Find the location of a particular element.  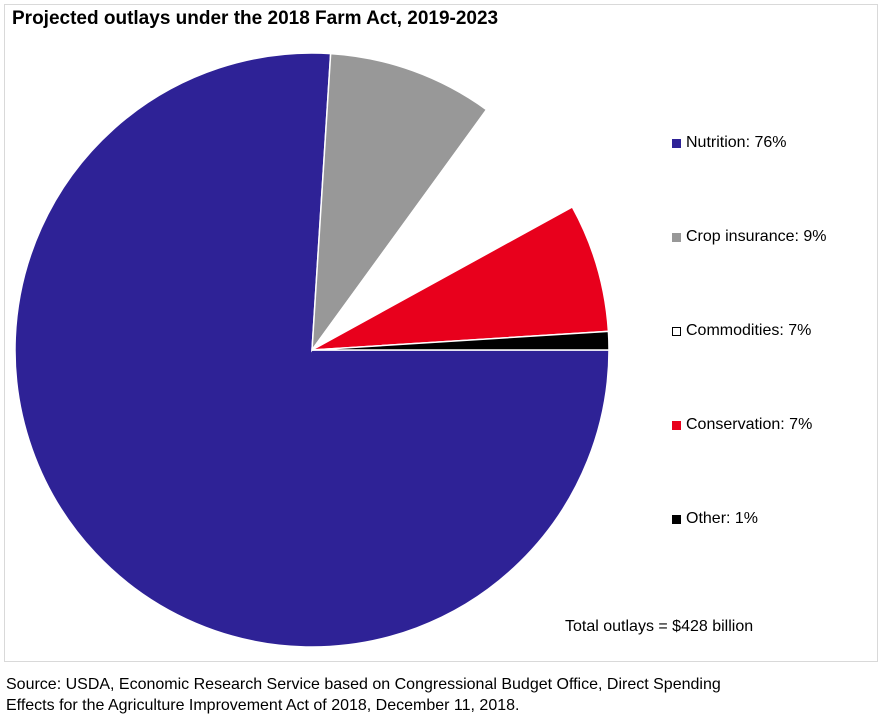

legend-item-conservation: Conservation: 7% is located at coordinates (742, 425).